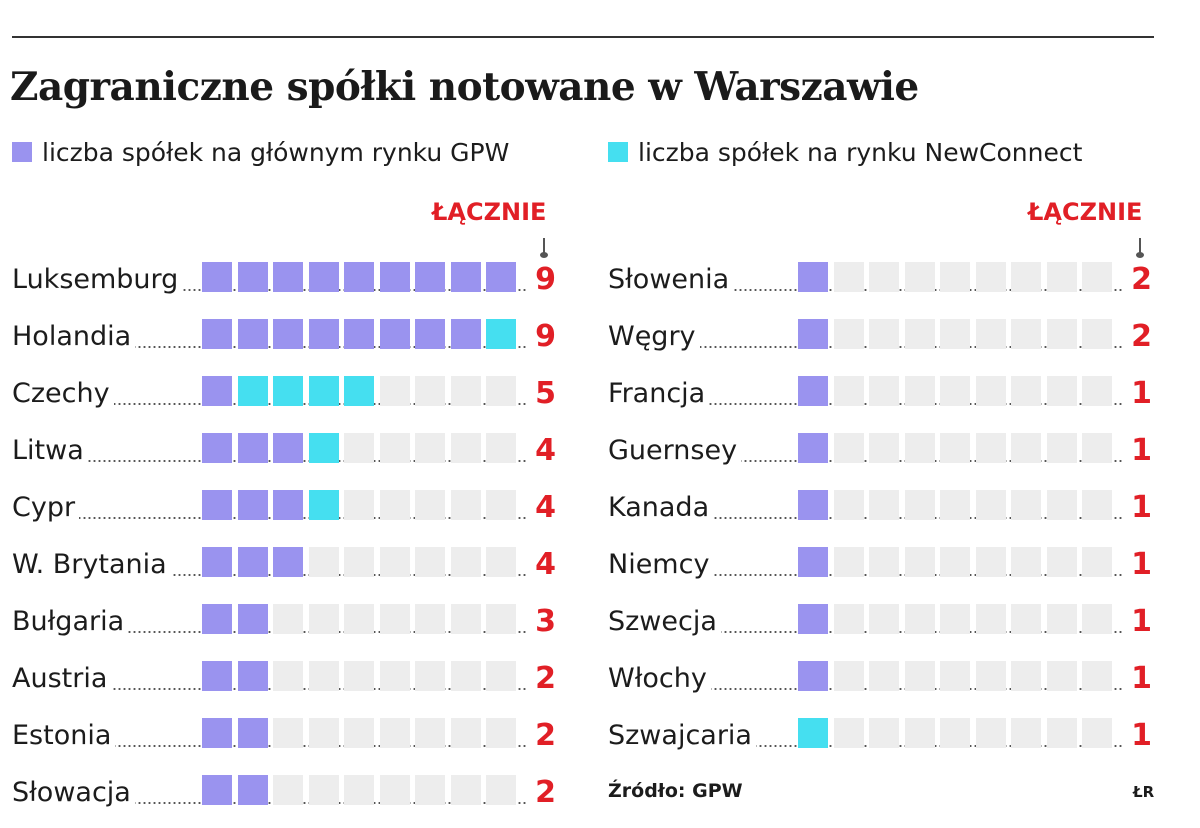 The image size is (1200, 828). I want to click on table-row: Holandia 9, so click(284, 337).